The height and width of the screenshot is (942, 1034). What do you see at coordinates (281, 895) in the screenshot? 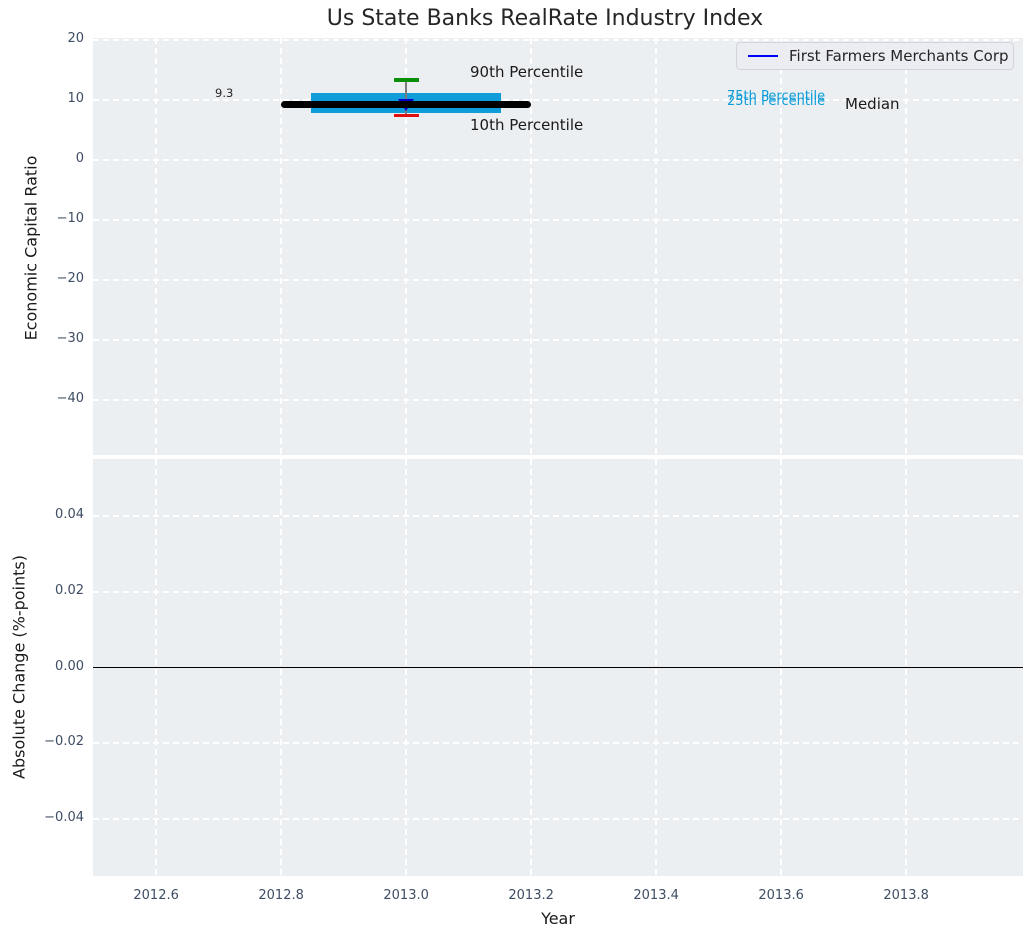
I see `x-tick-label: 2012.8` at bounding box center [281, 895].